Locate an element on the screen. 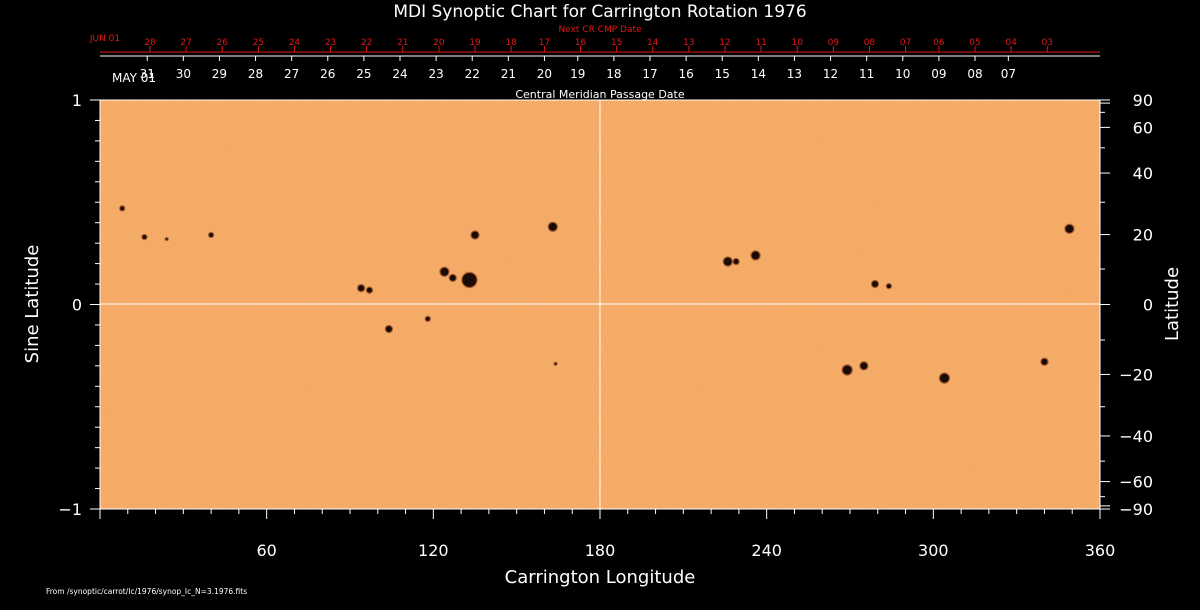 Image resolution: width=1200 pixels, height=610 pixels. y-right-tick-label: 90 is located at coordinates (1143, 100).